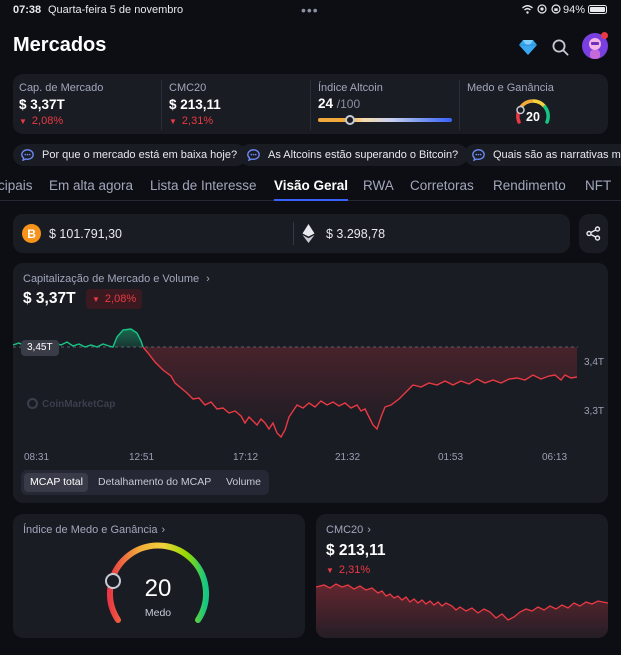  What do you see at coordinates (378, 185) in the screenshot?
I see `tab-rwa: RWA` at bounding box center [378, 185].